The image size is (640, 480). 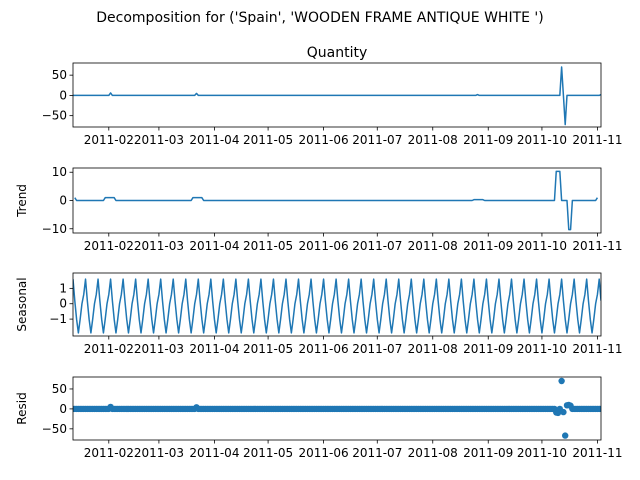 What do you see at coordinates (59, 172) in the screenshot?
I see `y-tick-label: 10` at bounding box center [59, 172].